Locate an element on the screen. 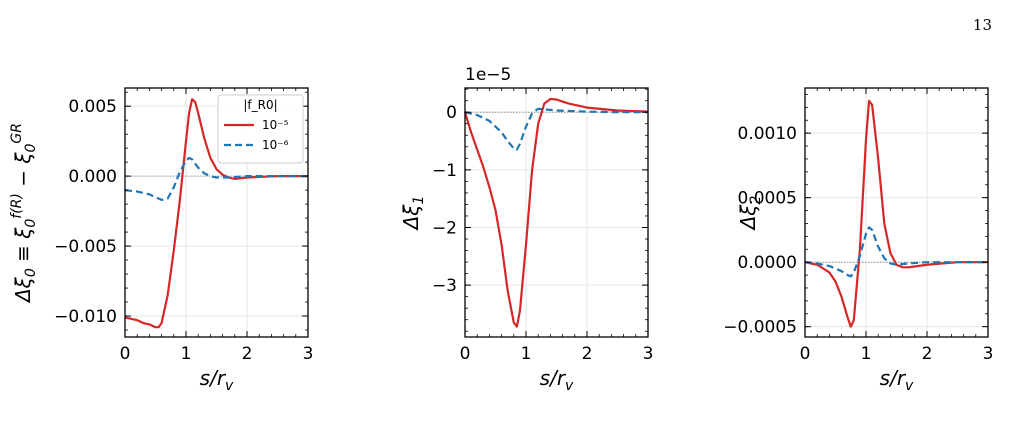 The width and height of the screenshot is (1014, 433). cropped-caption-strip is located at coordinates (507, 425).